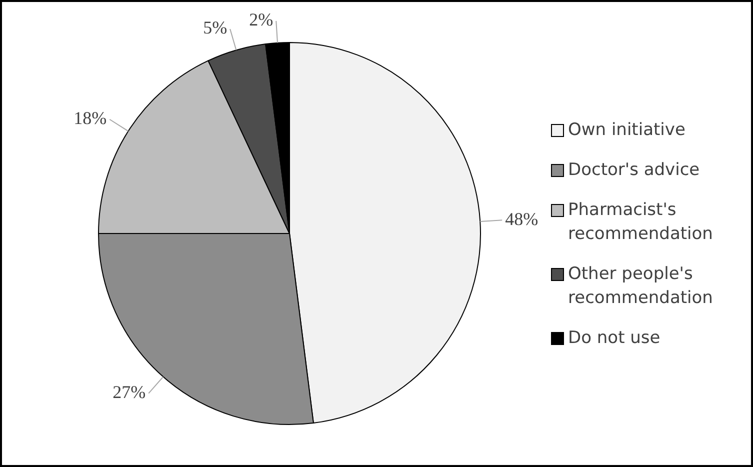  I want to click on data-label: 18%, so click(90, 118).